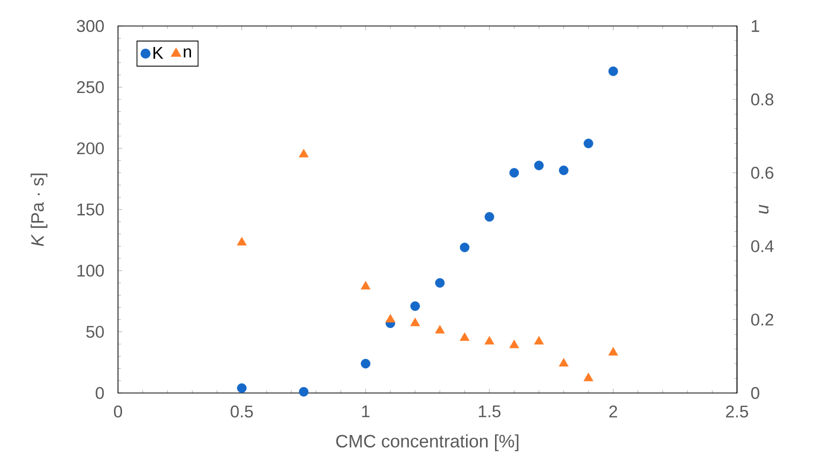  Describe the element at coordinates (100, 393) in the screenshot. I see `y-tick-label: 0` at that location.